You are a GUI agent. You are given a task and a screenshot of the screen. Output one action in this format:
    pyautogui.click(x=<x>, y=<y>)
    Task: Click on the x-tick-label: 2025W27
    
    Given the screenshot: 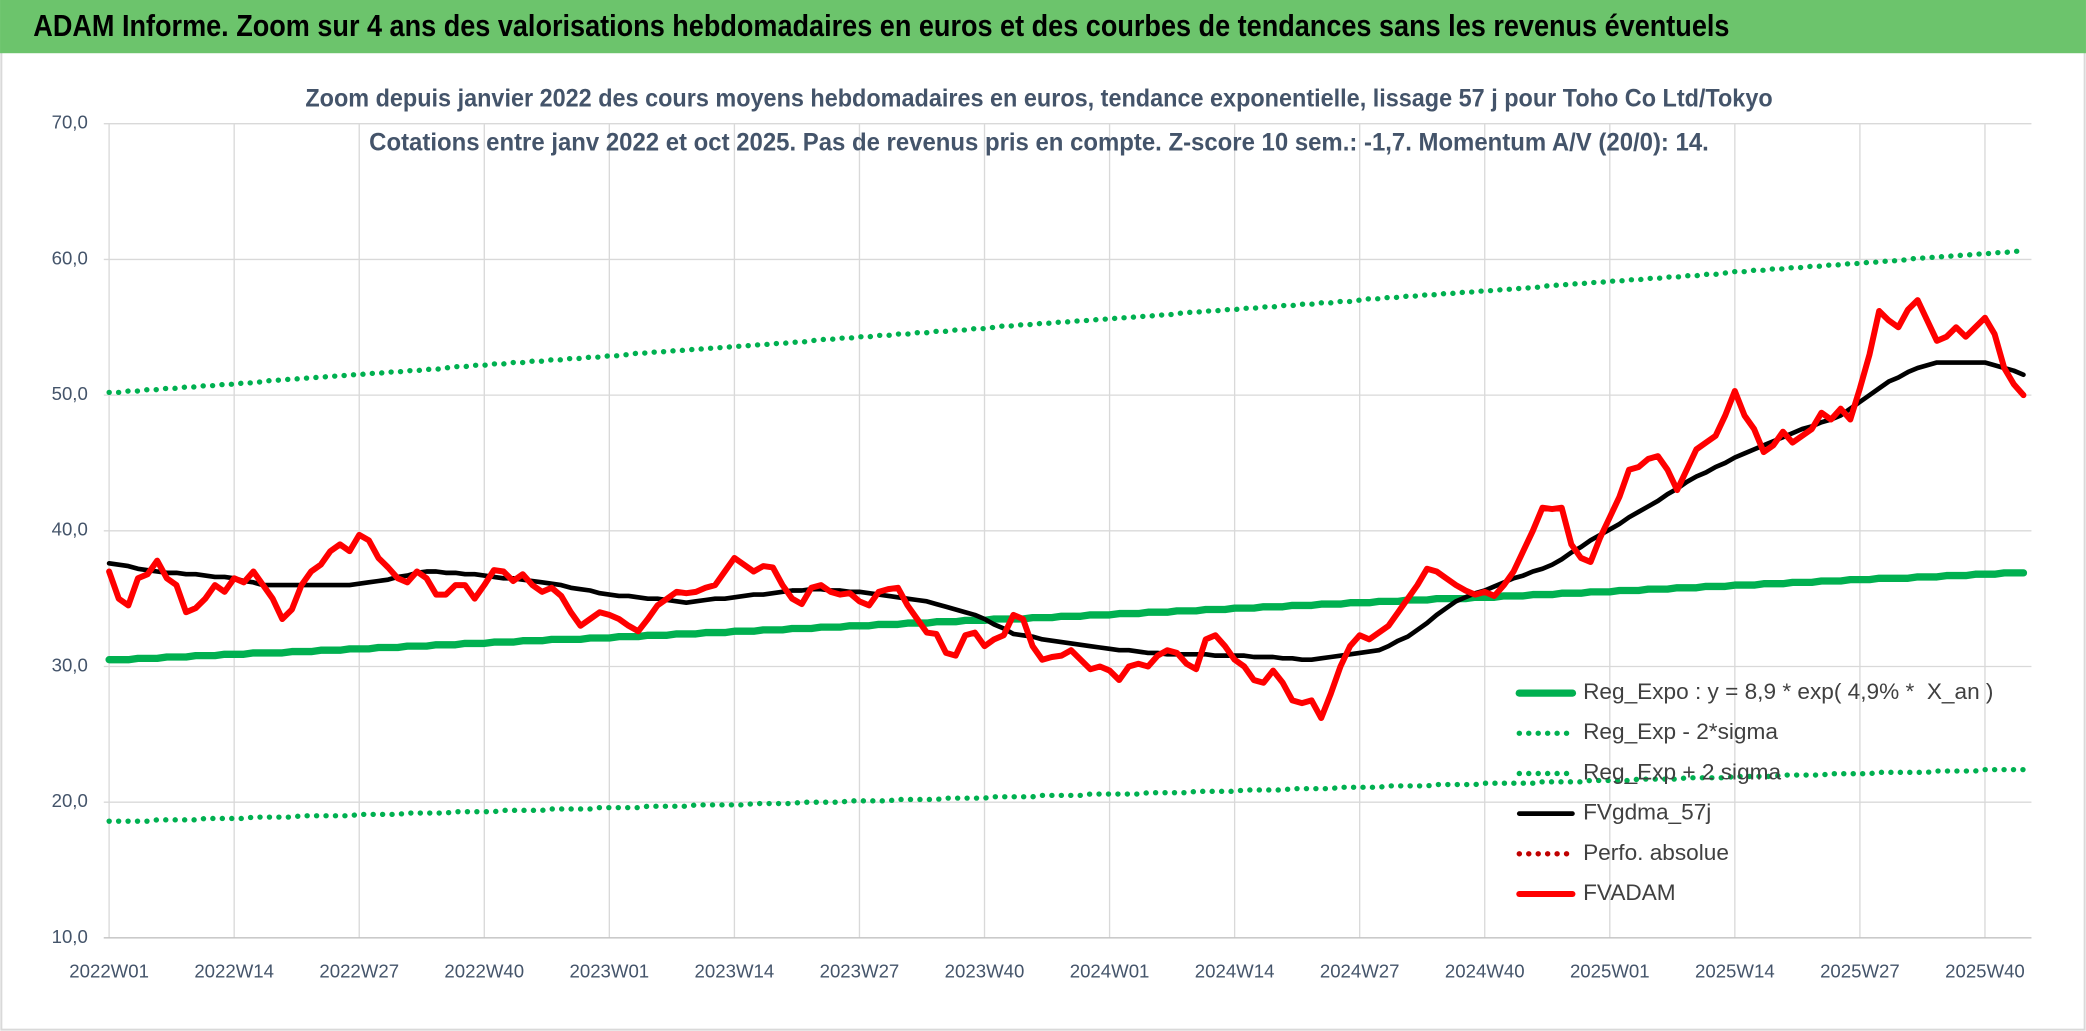 What is the action you would take?
    pyautogui.click(x=1860, y=970)
    